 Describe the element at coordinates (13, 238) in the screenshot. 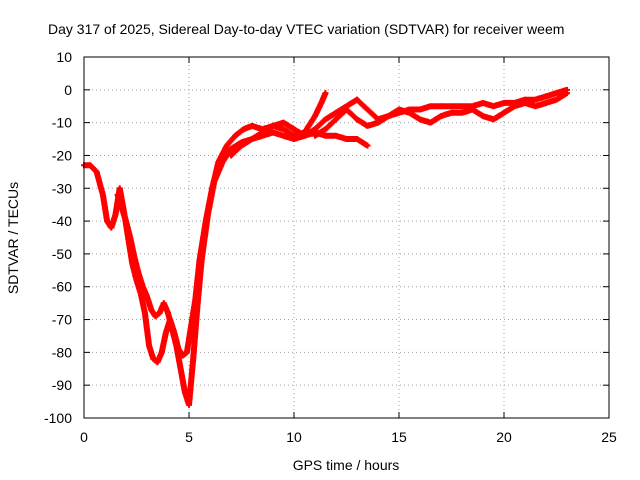

I see `y-axis-label: SDTVAR / TECUs` at that location.